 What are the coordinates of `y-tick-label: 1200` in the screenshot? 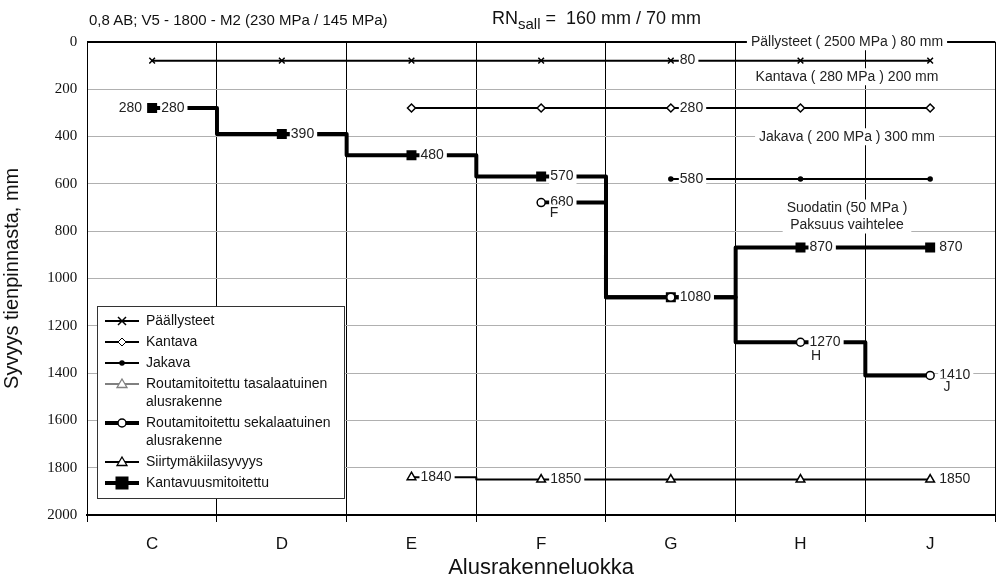 It's located at (62, 324).